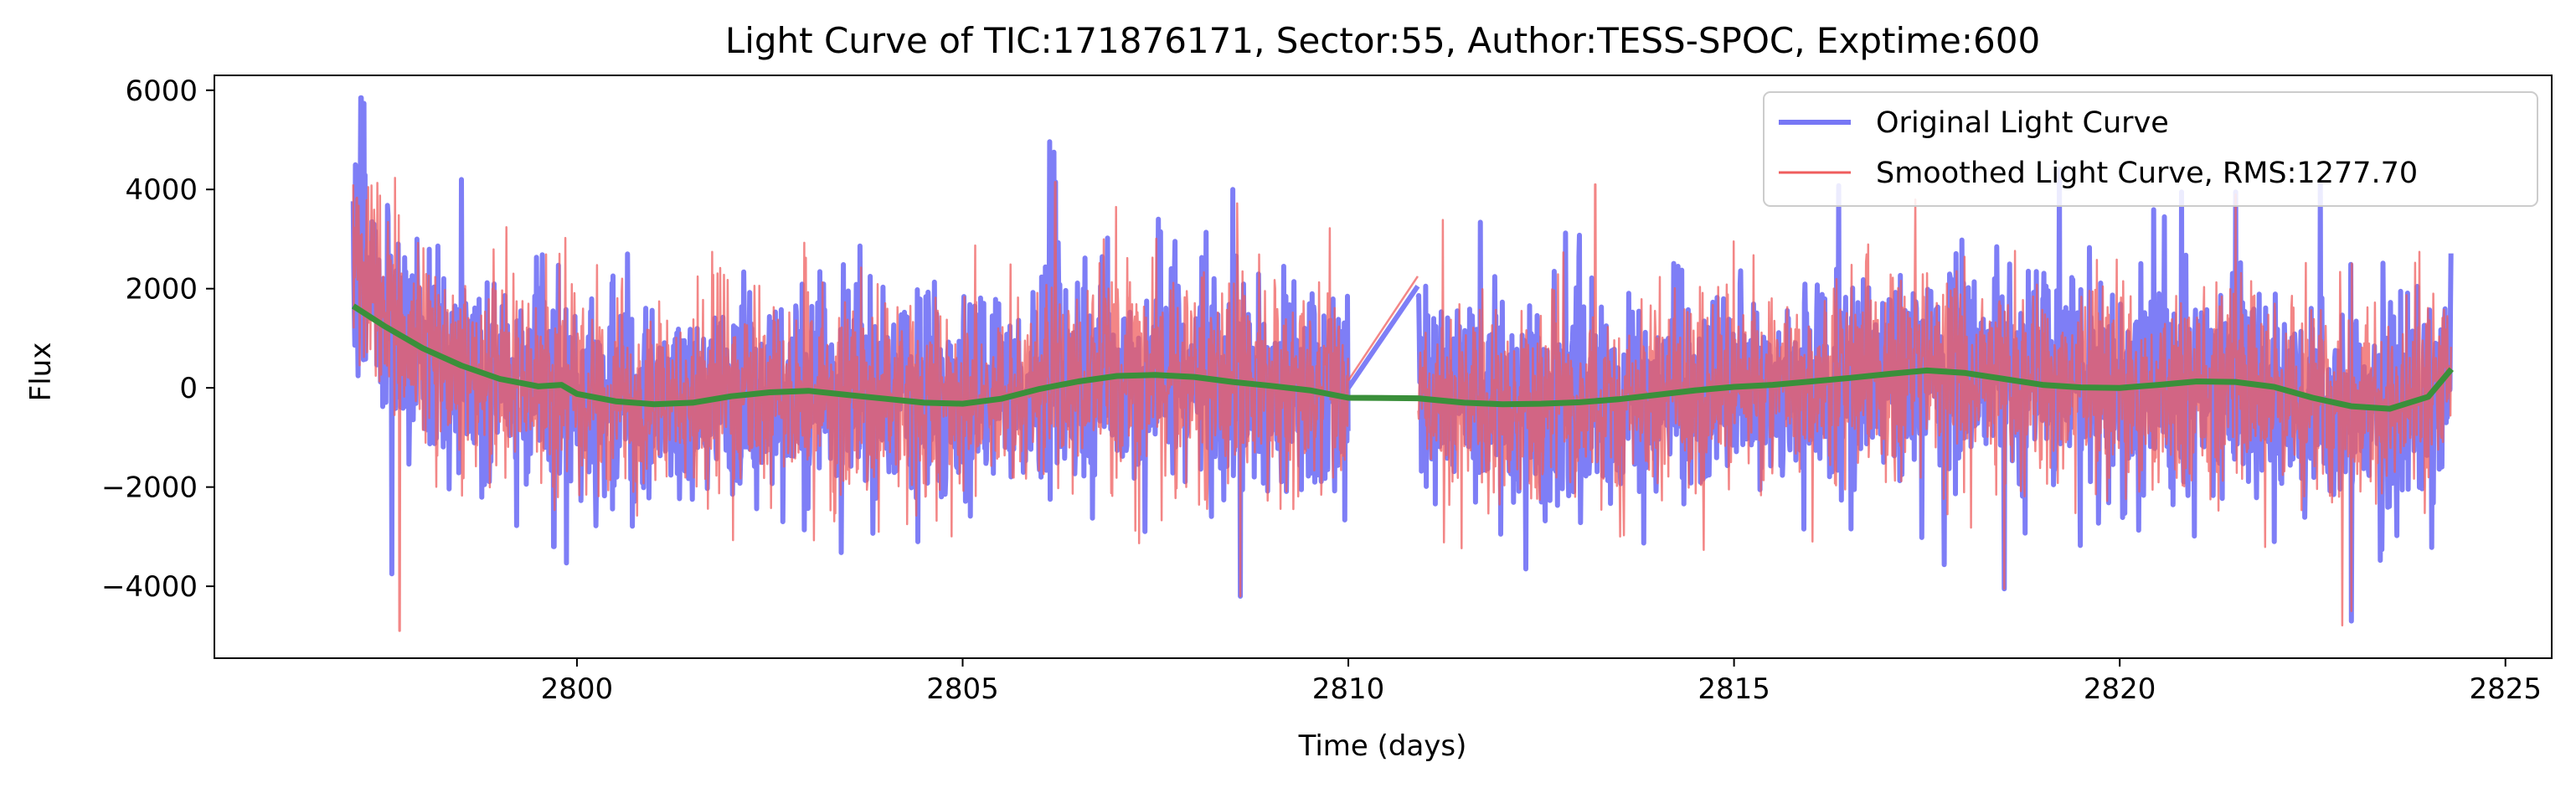  What do you see at coordinates (2505, 689) in the screenshot?
I see `x-tick-label: 2825` at bounding box center [2505, 689].